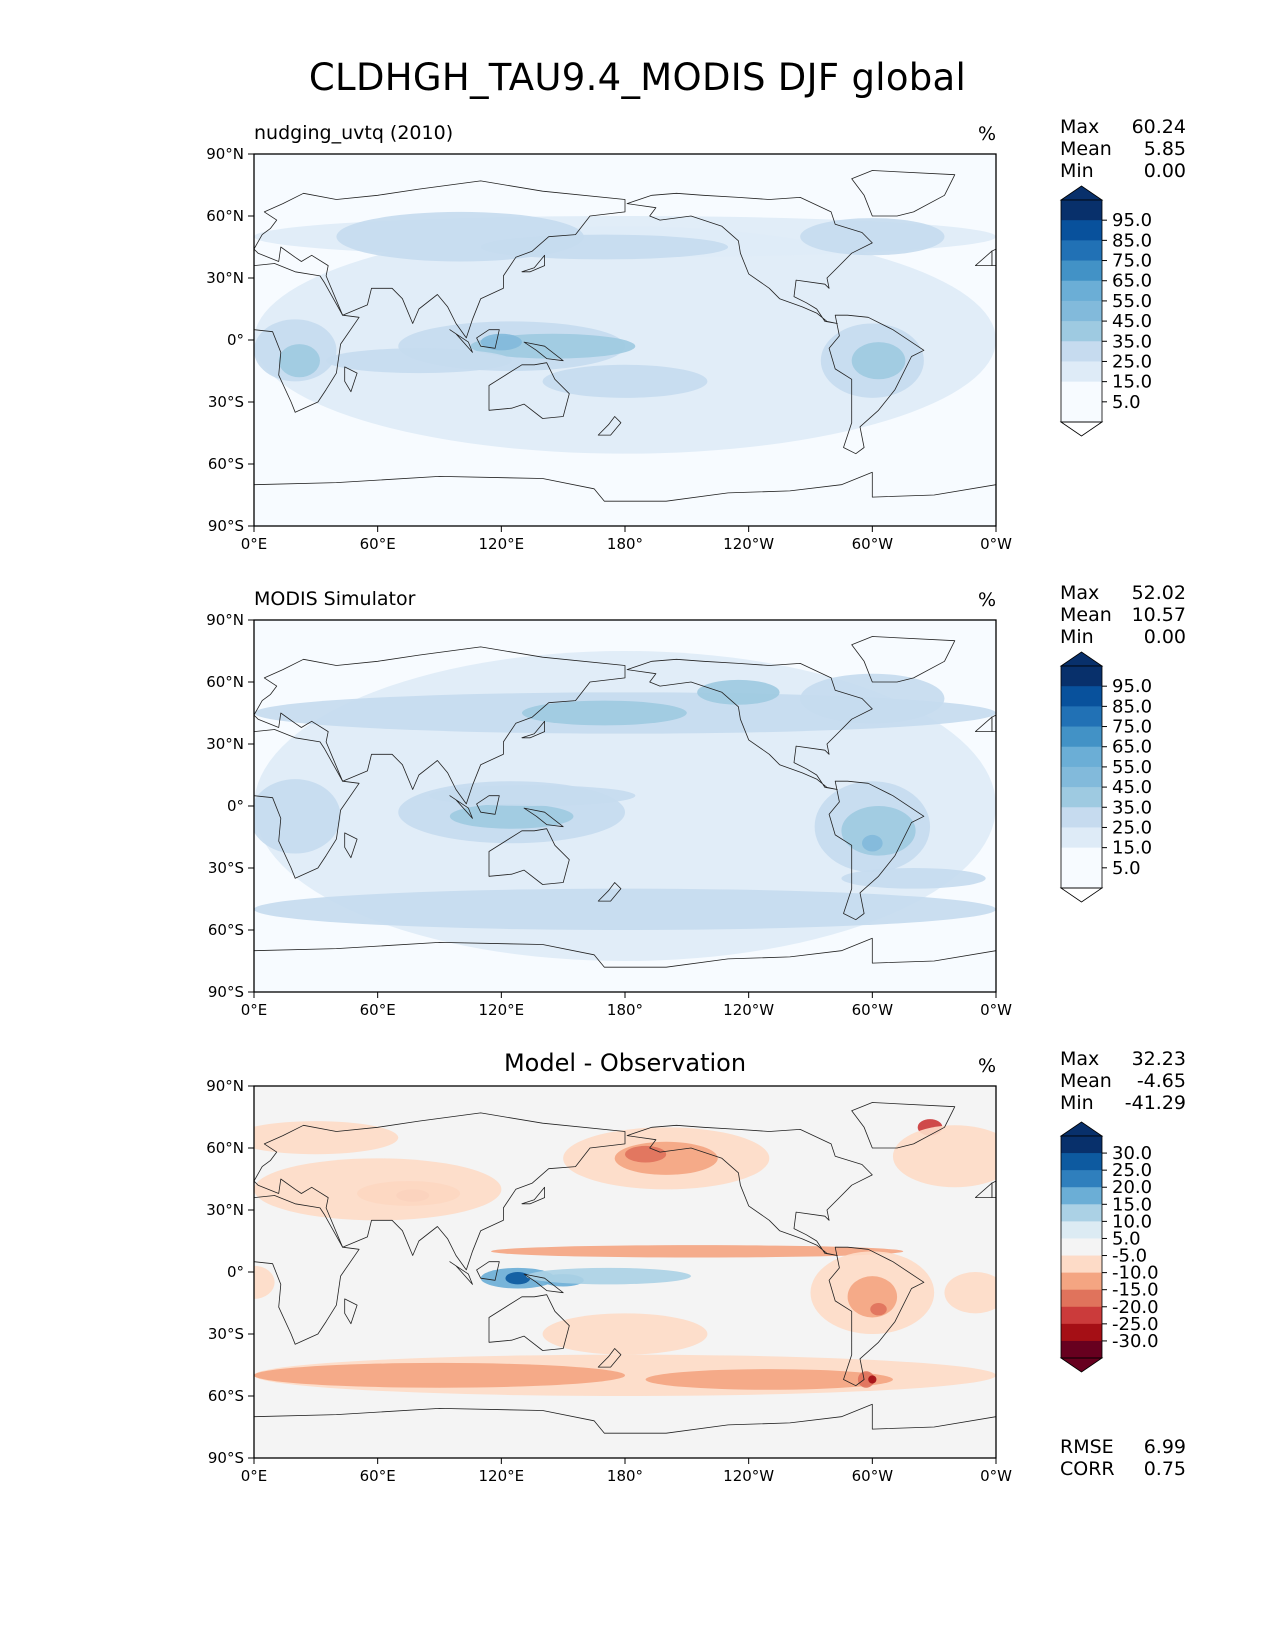  I want to click on stat-value: 52.02, so click(1158, 593).